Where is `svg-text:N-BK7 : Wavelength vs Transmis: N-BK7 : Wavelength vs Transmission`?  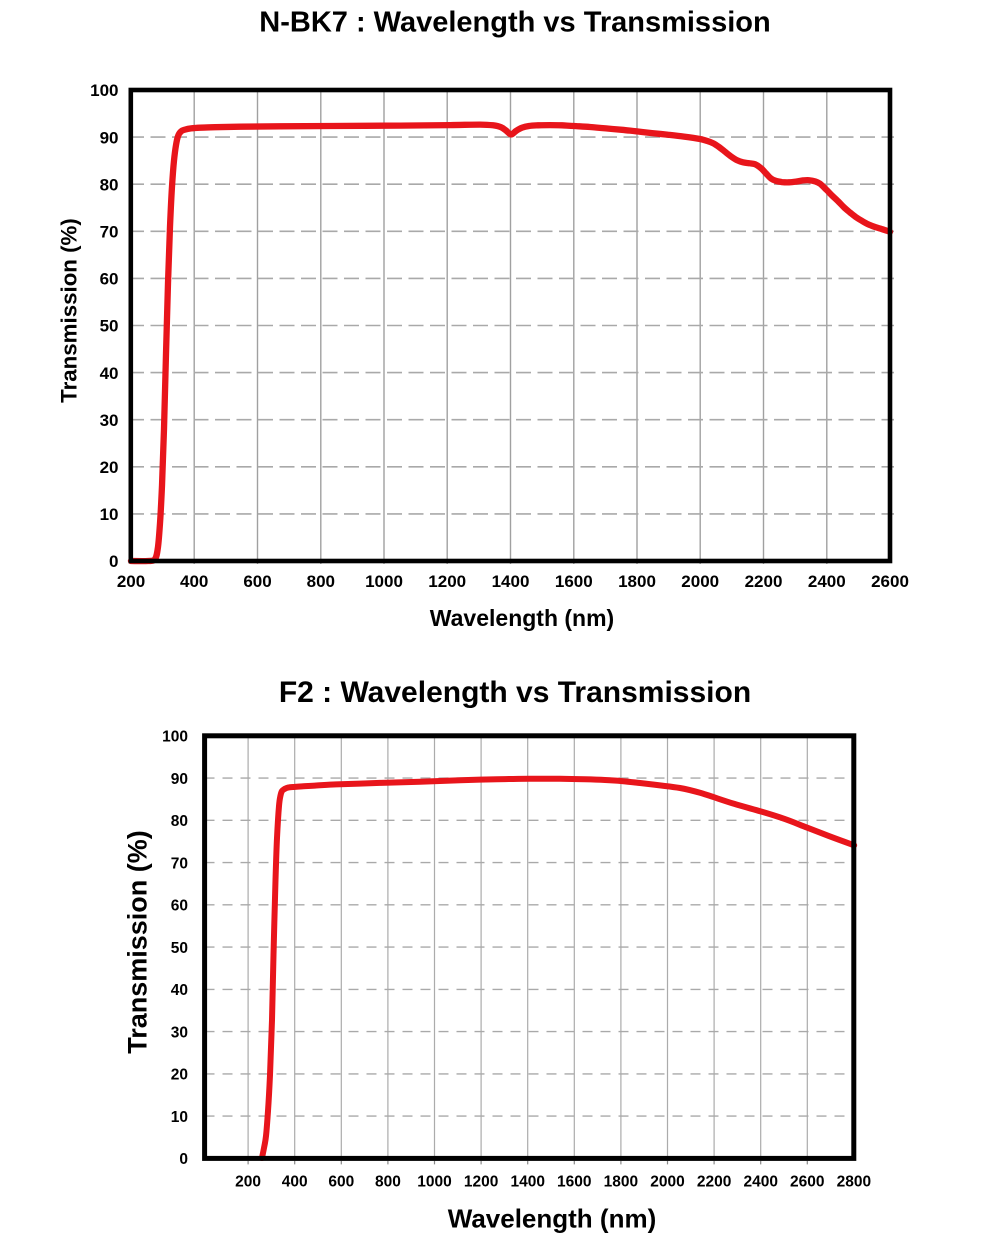
svg-text:N-BK7 : Wavelength vs Transmis: N-BK7 : Wavelength vs Transmission is located at coordinates (514, 23).